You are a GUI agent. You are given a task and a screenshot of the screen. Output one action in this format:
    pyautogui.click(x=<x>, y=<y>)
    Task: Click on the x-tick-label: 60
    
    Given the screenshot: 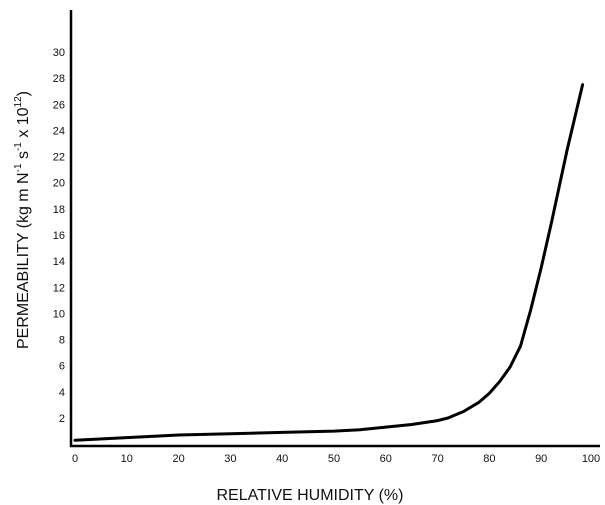 What is the action you would take?
    pyautogui.click(x=386, y=459)
    